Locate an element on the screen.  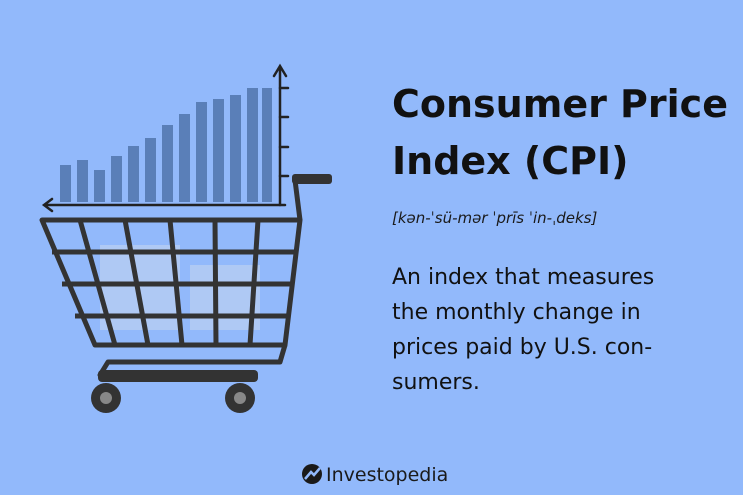
brand-name: Investopedia is located at coordinates (387, 475).